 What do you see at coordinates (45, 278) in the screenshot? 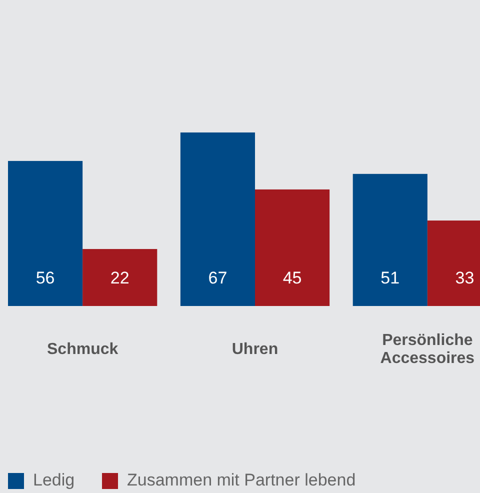
I see `data-label: 56` at bounding box center [45, 278].